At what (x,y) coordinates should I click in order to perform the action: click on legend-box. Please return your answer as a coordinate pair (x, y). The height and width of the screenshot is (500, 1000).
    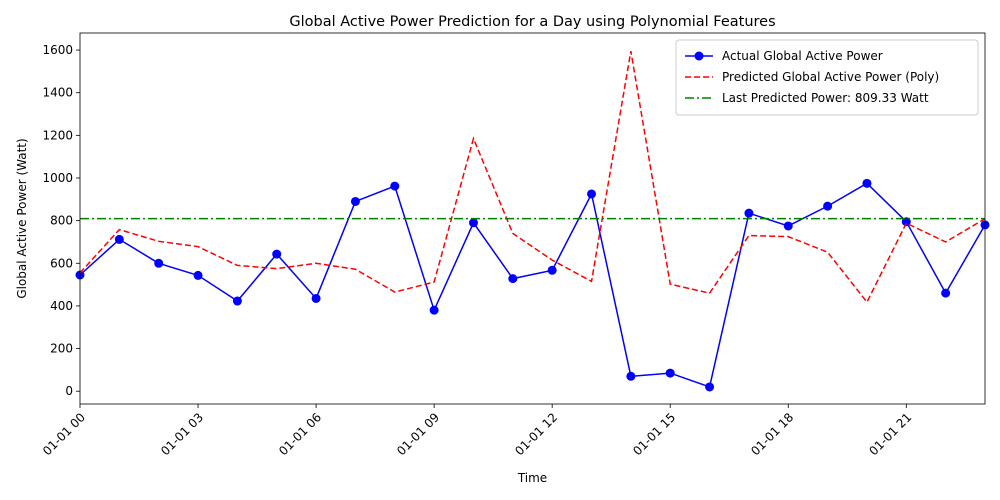
    Looking at the image, I should click on (827, 77).